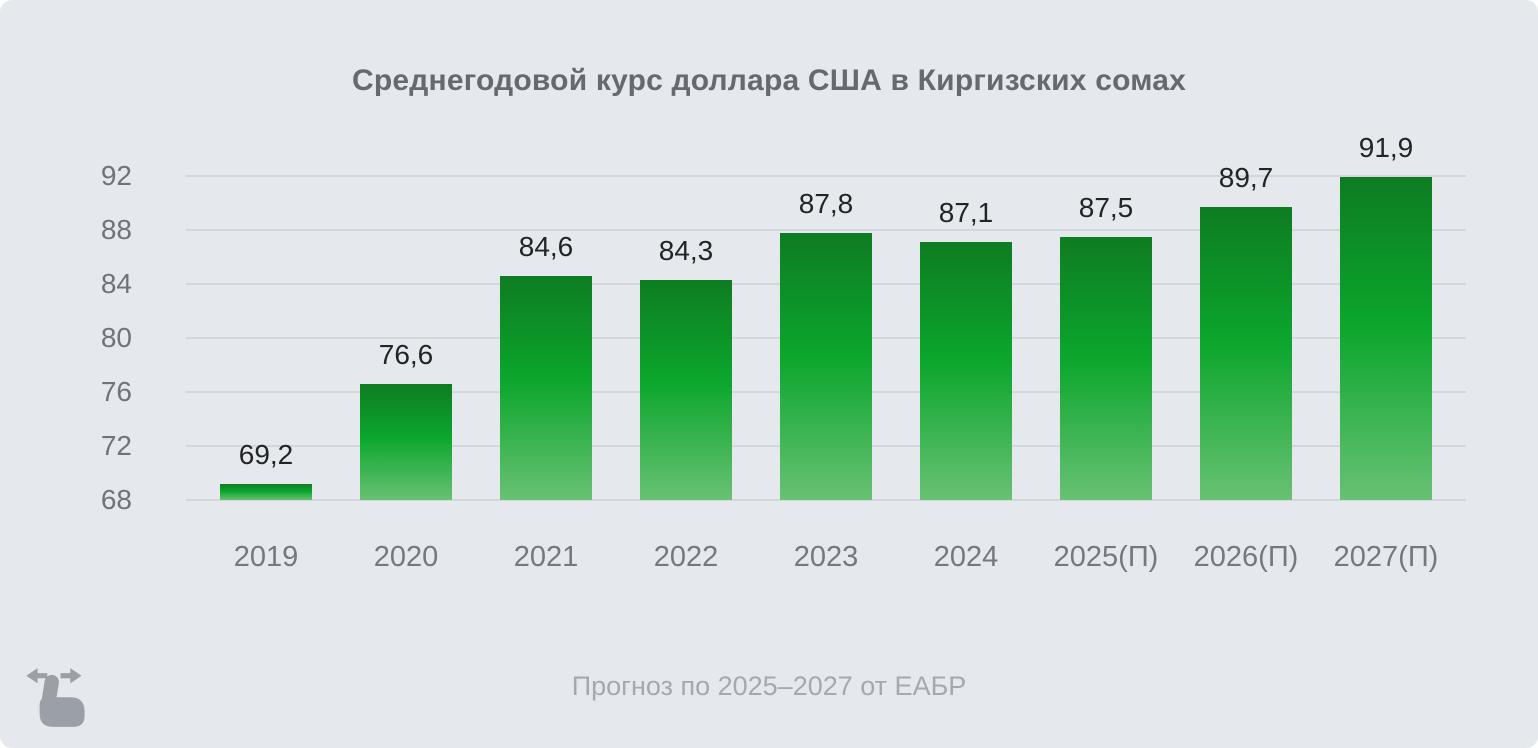 Image resolution: width=1538 pixels, height=748 pixels. What do you see at coordinates (1386, 148) in the screenshot?
I see `value-label-2027(П): 91,9` at bounding box center [1386, 148].